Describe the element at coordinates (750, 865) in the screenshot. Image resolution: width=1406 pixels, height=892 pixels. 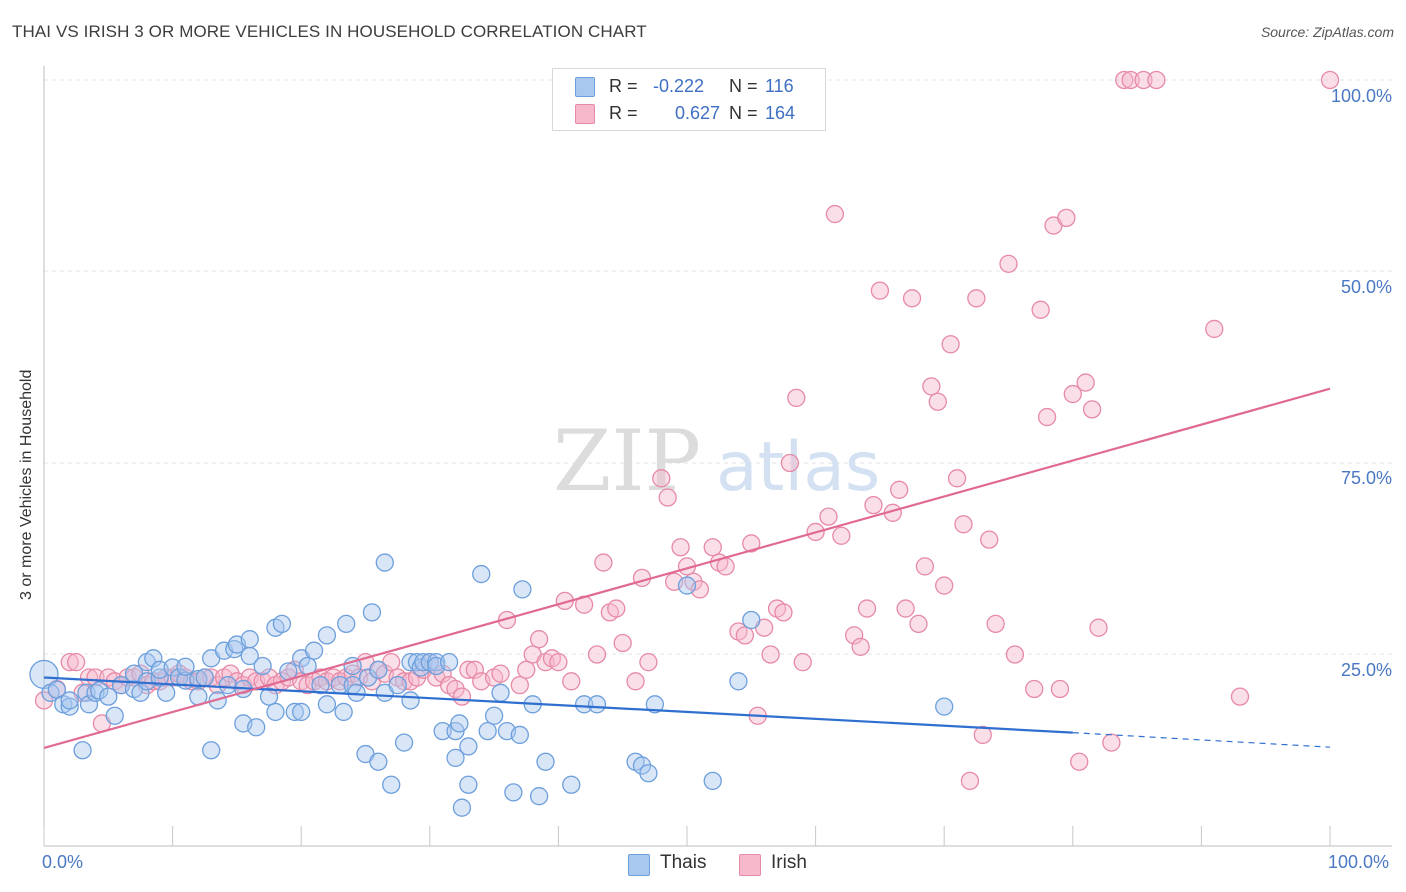
I see `irish-legend-swatch` at that location.